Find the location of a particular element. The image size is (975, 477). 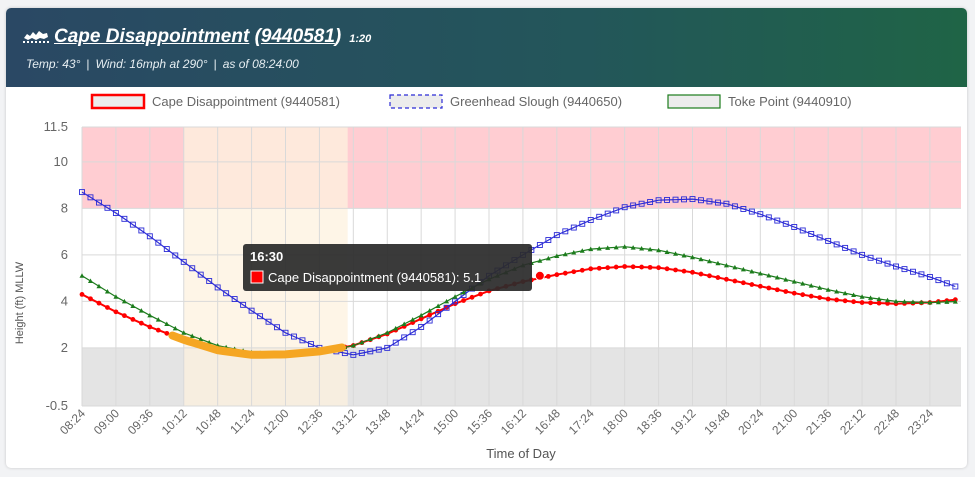

y-axis-label: Height (ft) MLLW is located at coordinates (20, 302).